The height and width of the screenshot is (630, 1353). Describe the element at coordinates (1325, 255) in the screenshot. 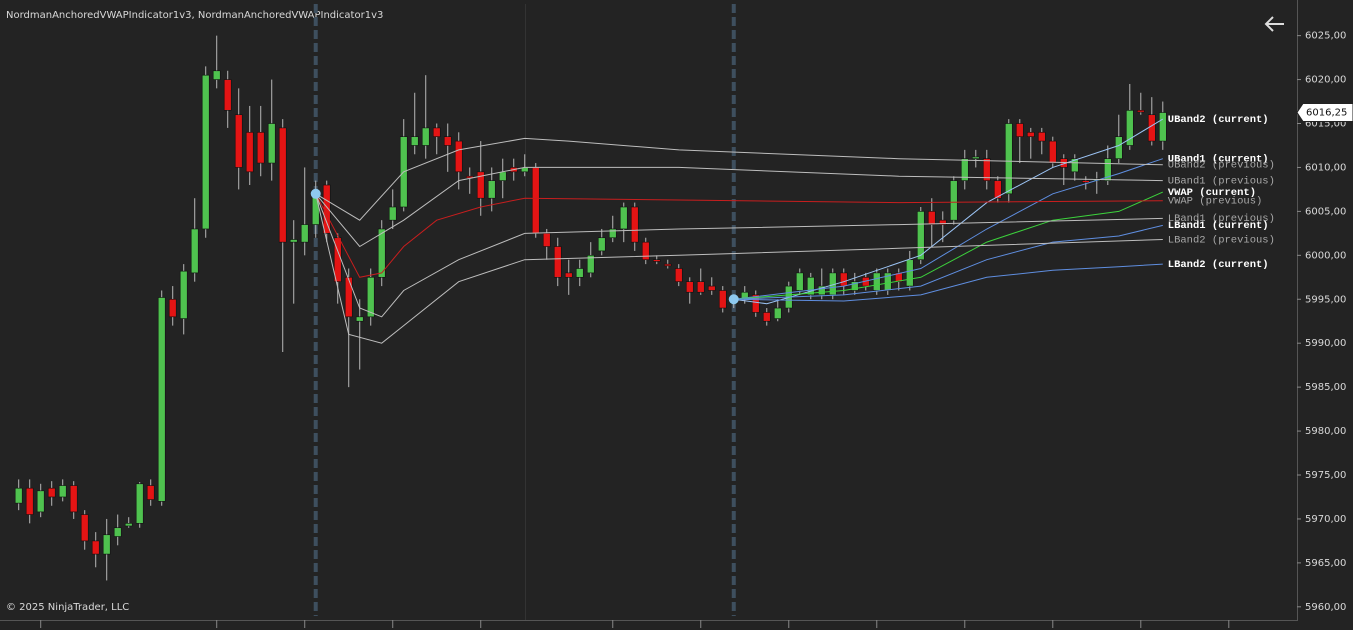

I see `y-tick-label: 6000,00` at that location.